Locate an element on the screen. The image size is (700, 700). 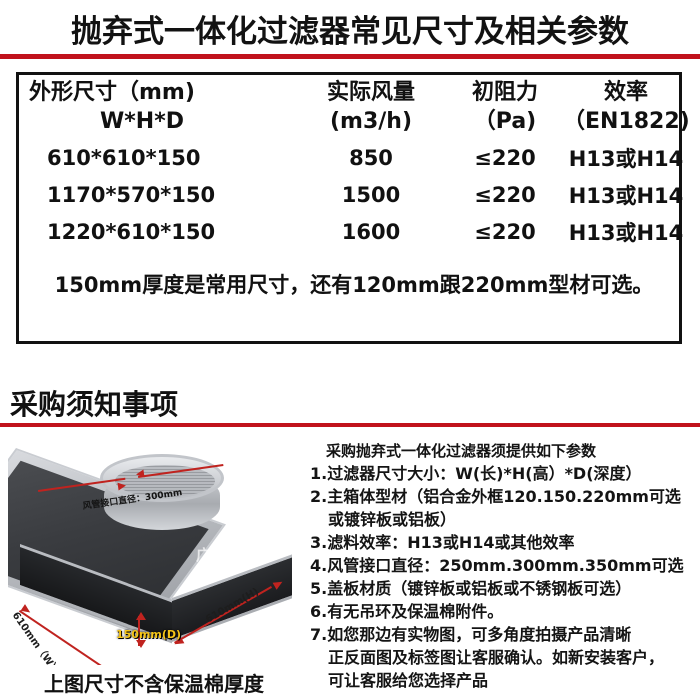
column-header-efficiency: 效率 （EN1822) is located at coordinates (626, 107).